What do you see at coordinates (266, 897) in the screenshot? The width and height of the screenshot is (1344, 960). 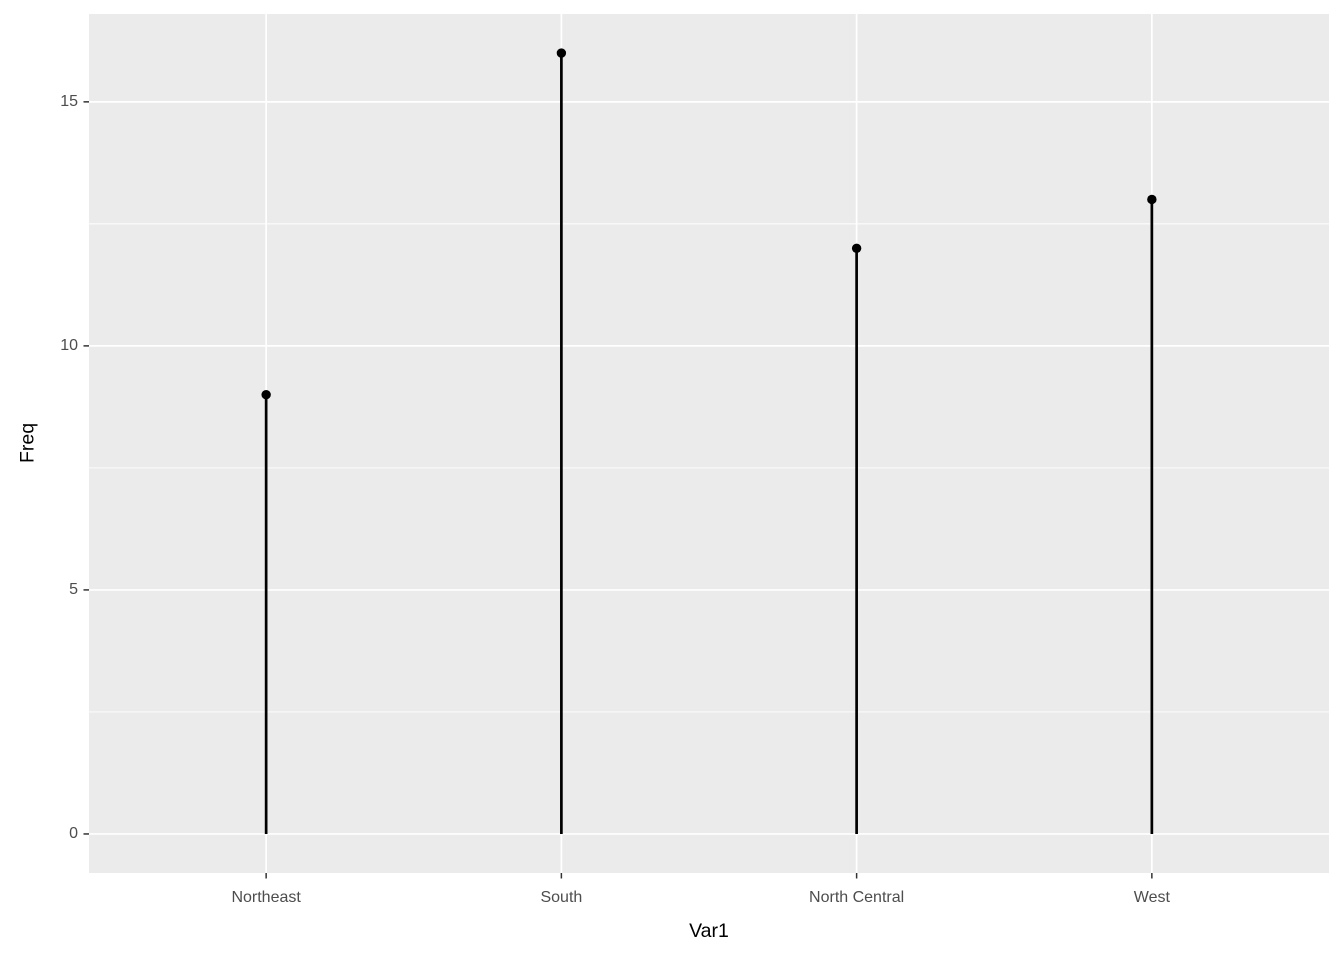 I see `x-tick-label: Northeast` at bounding box center [266, 897].